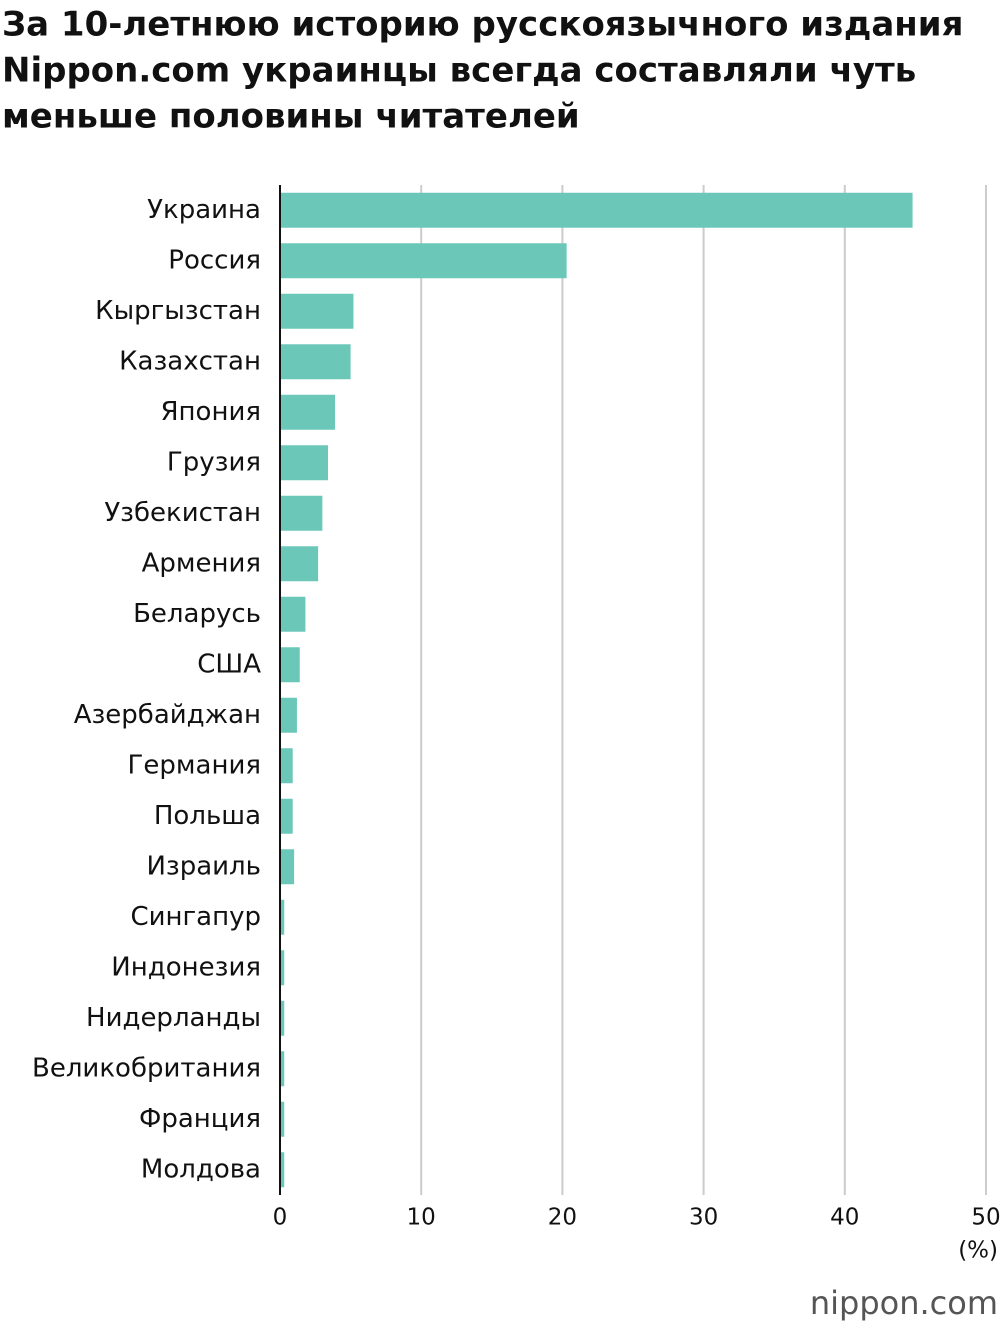 This screenshot has width=1000, height=1326. What do you see at coordinates (229, 664) in the screenshot?
I see `y-tick-label: США` at bounding box center [229, 664].